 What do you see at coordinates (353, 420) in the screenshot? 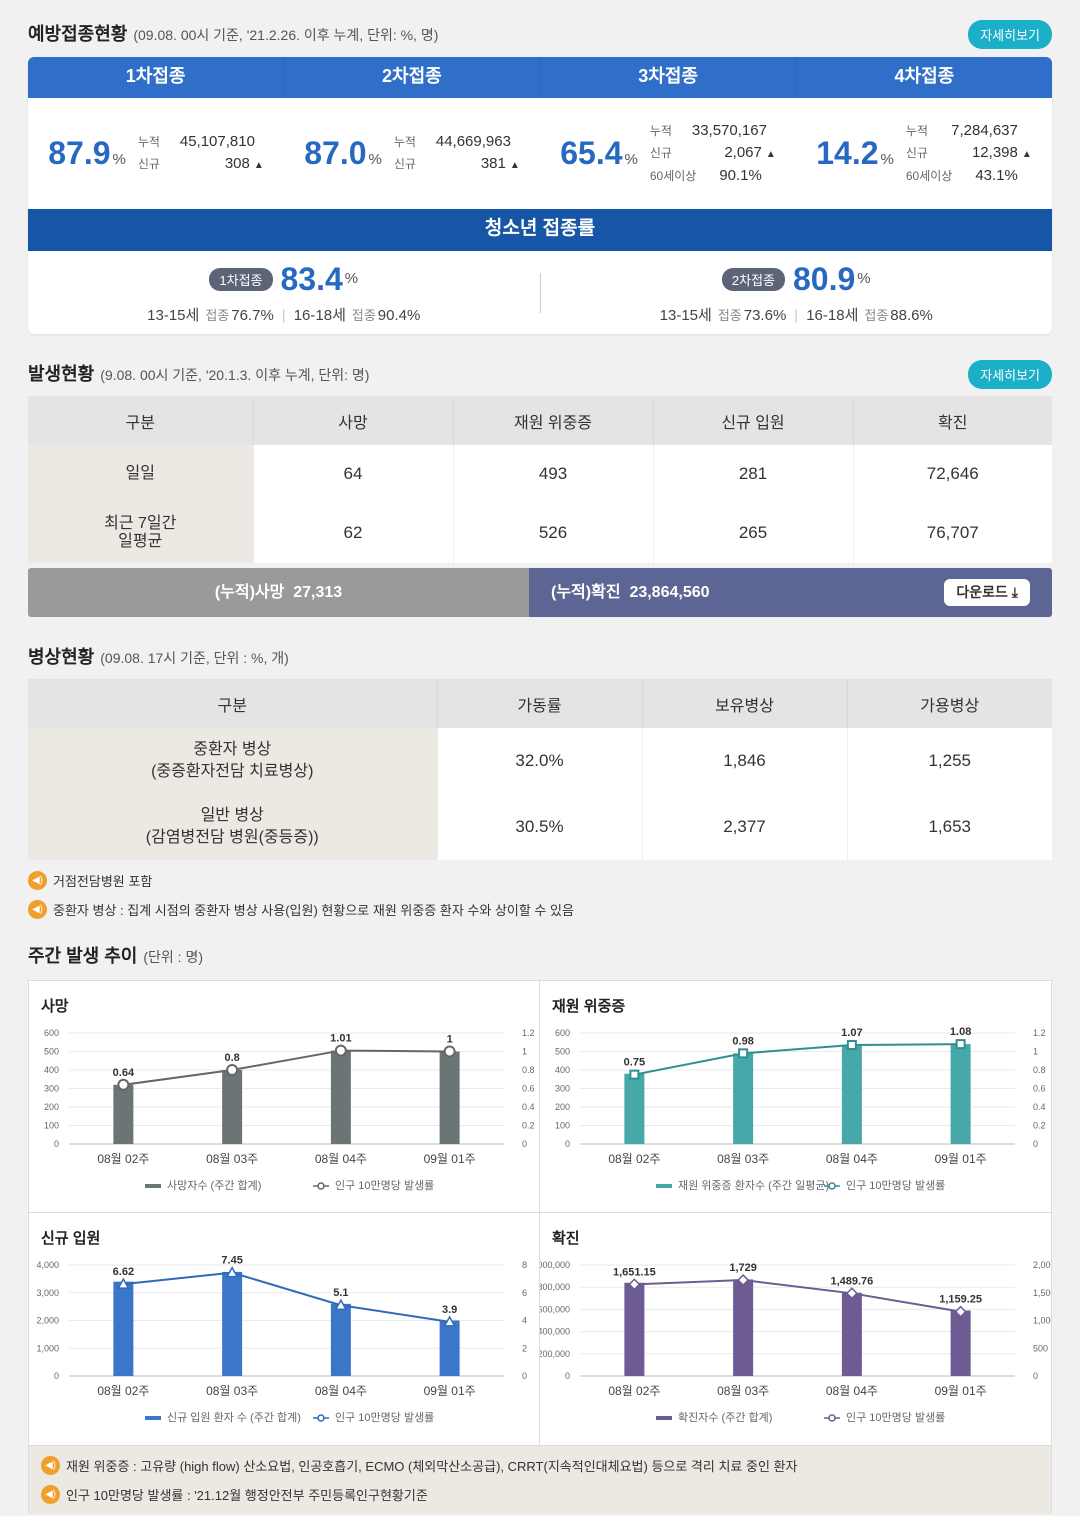
I see `col-header: 사망` at bounding box center [353, 420].